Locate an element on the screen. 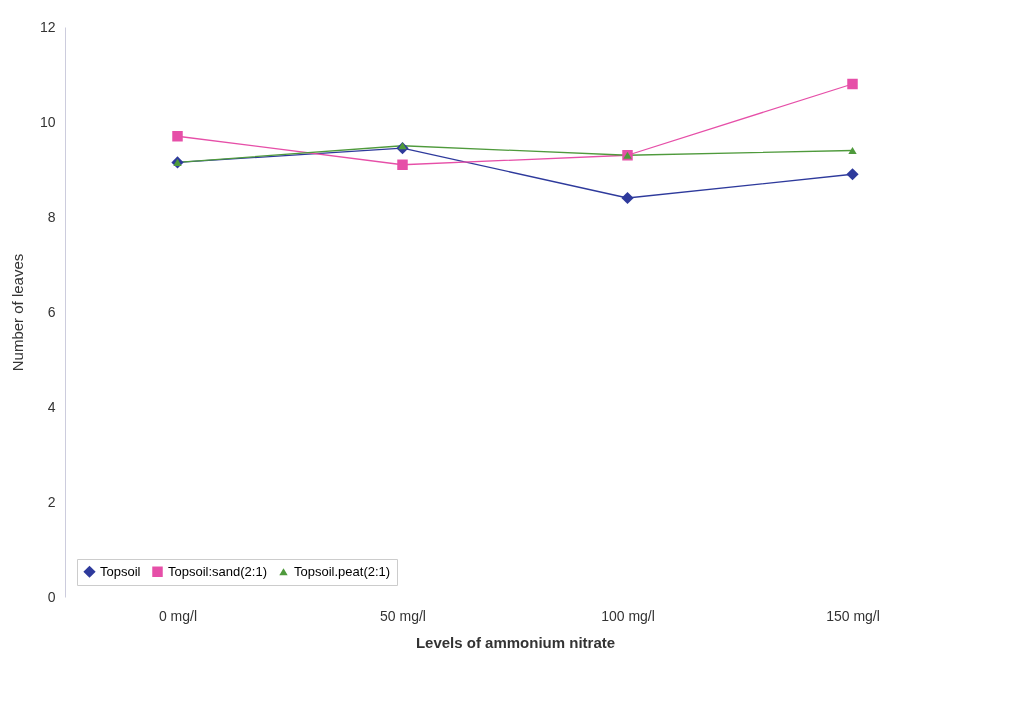 This screenshot has height=706, width=1028. x-tick-label: 50 mg/l is located at coordinates (403, 615).